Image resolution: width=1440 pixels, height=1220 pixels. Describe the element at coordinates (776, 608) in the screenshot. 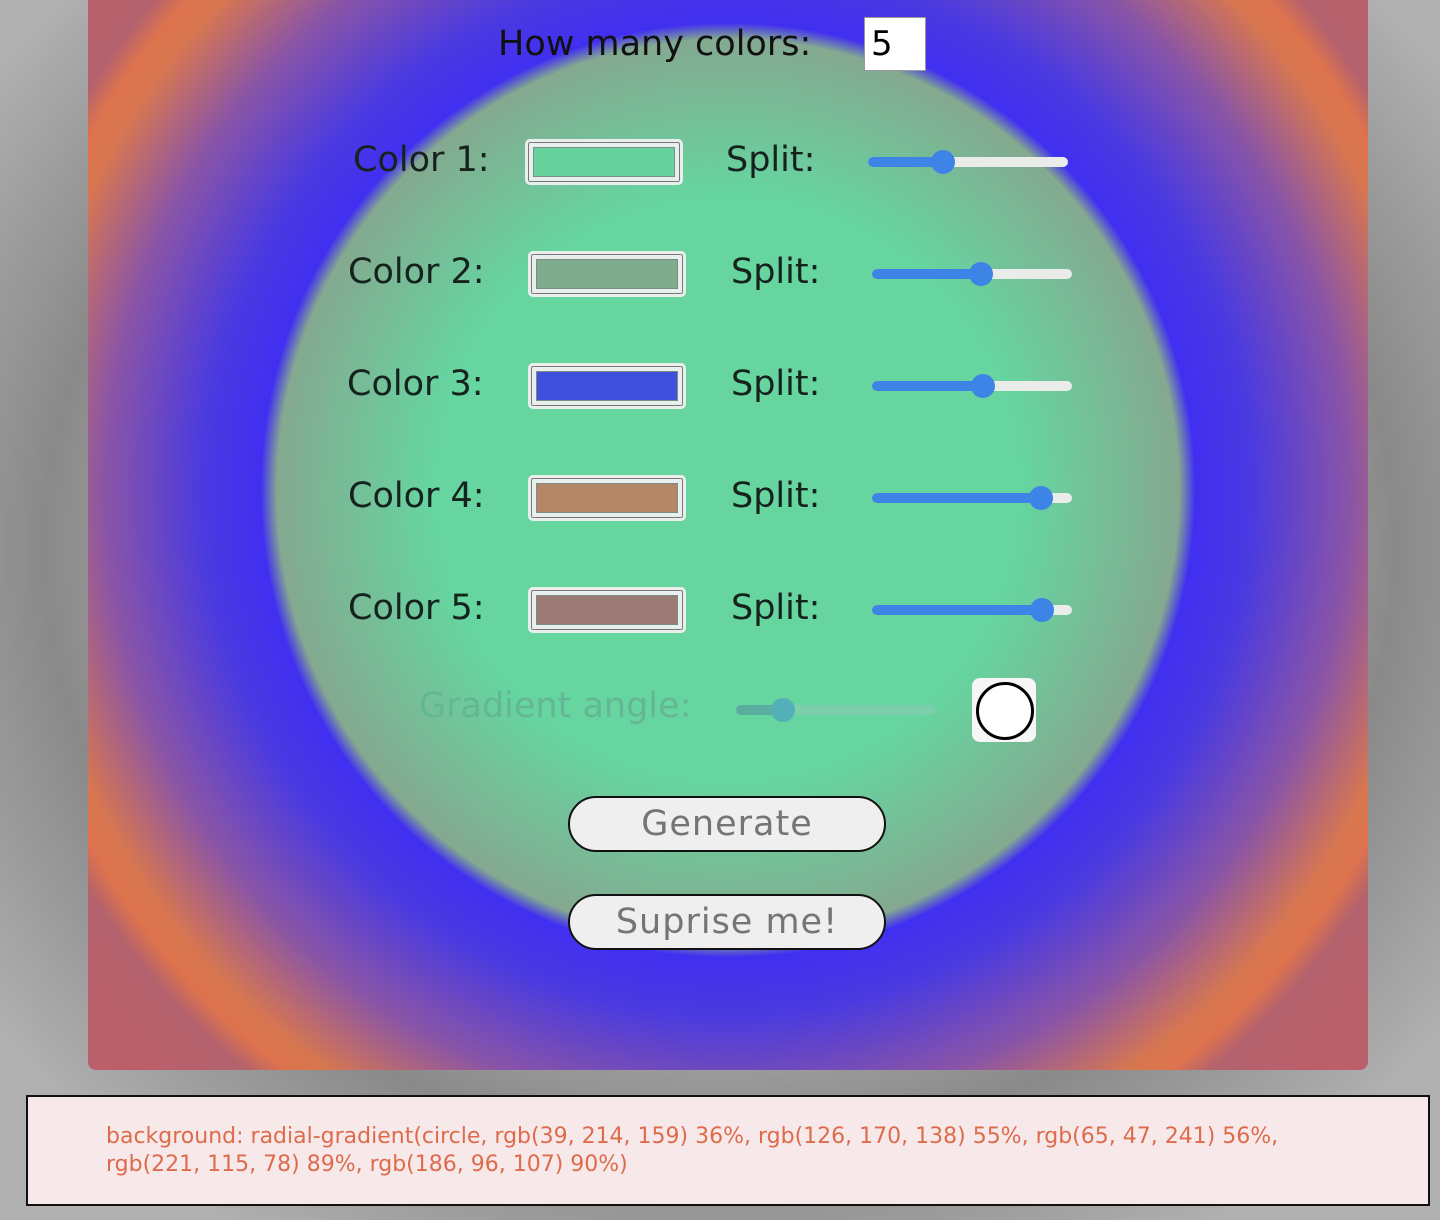

I see `split-5-label: Split:` at that location.